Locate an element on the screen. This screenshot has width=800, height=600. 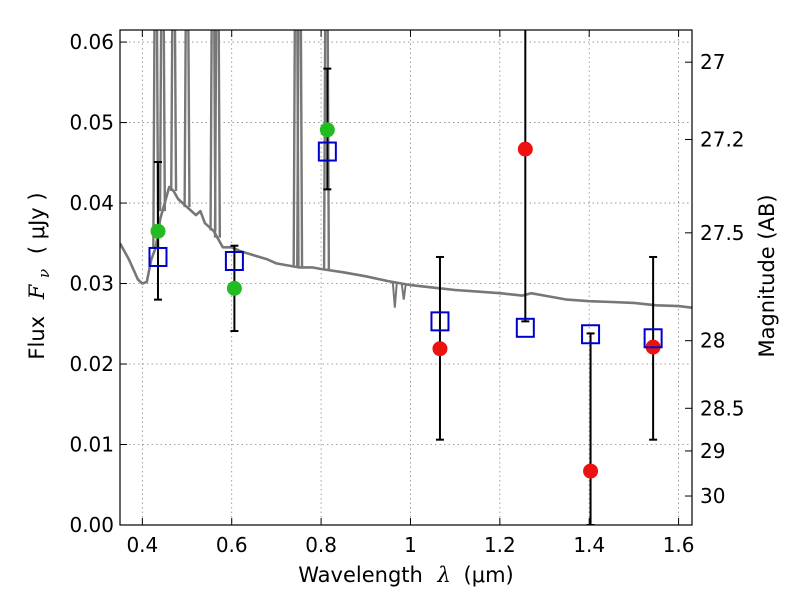
y2-tick-label: 30 is located at coordinates (712, 496).